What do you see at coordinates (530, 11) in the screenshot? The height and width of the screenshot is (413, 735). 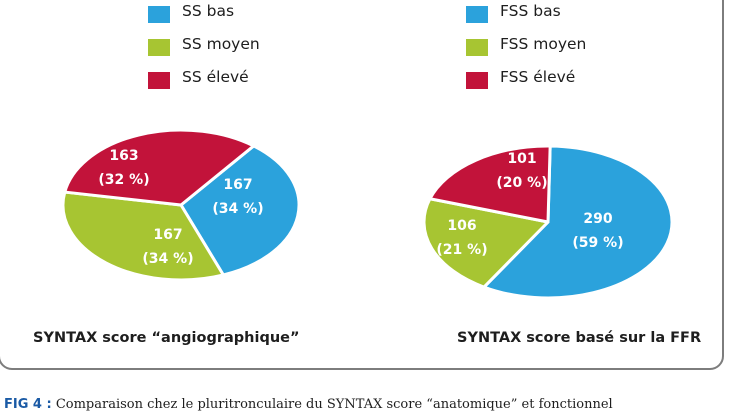 I see `legend-label: FSS bas` at bounding box center [530, 11].